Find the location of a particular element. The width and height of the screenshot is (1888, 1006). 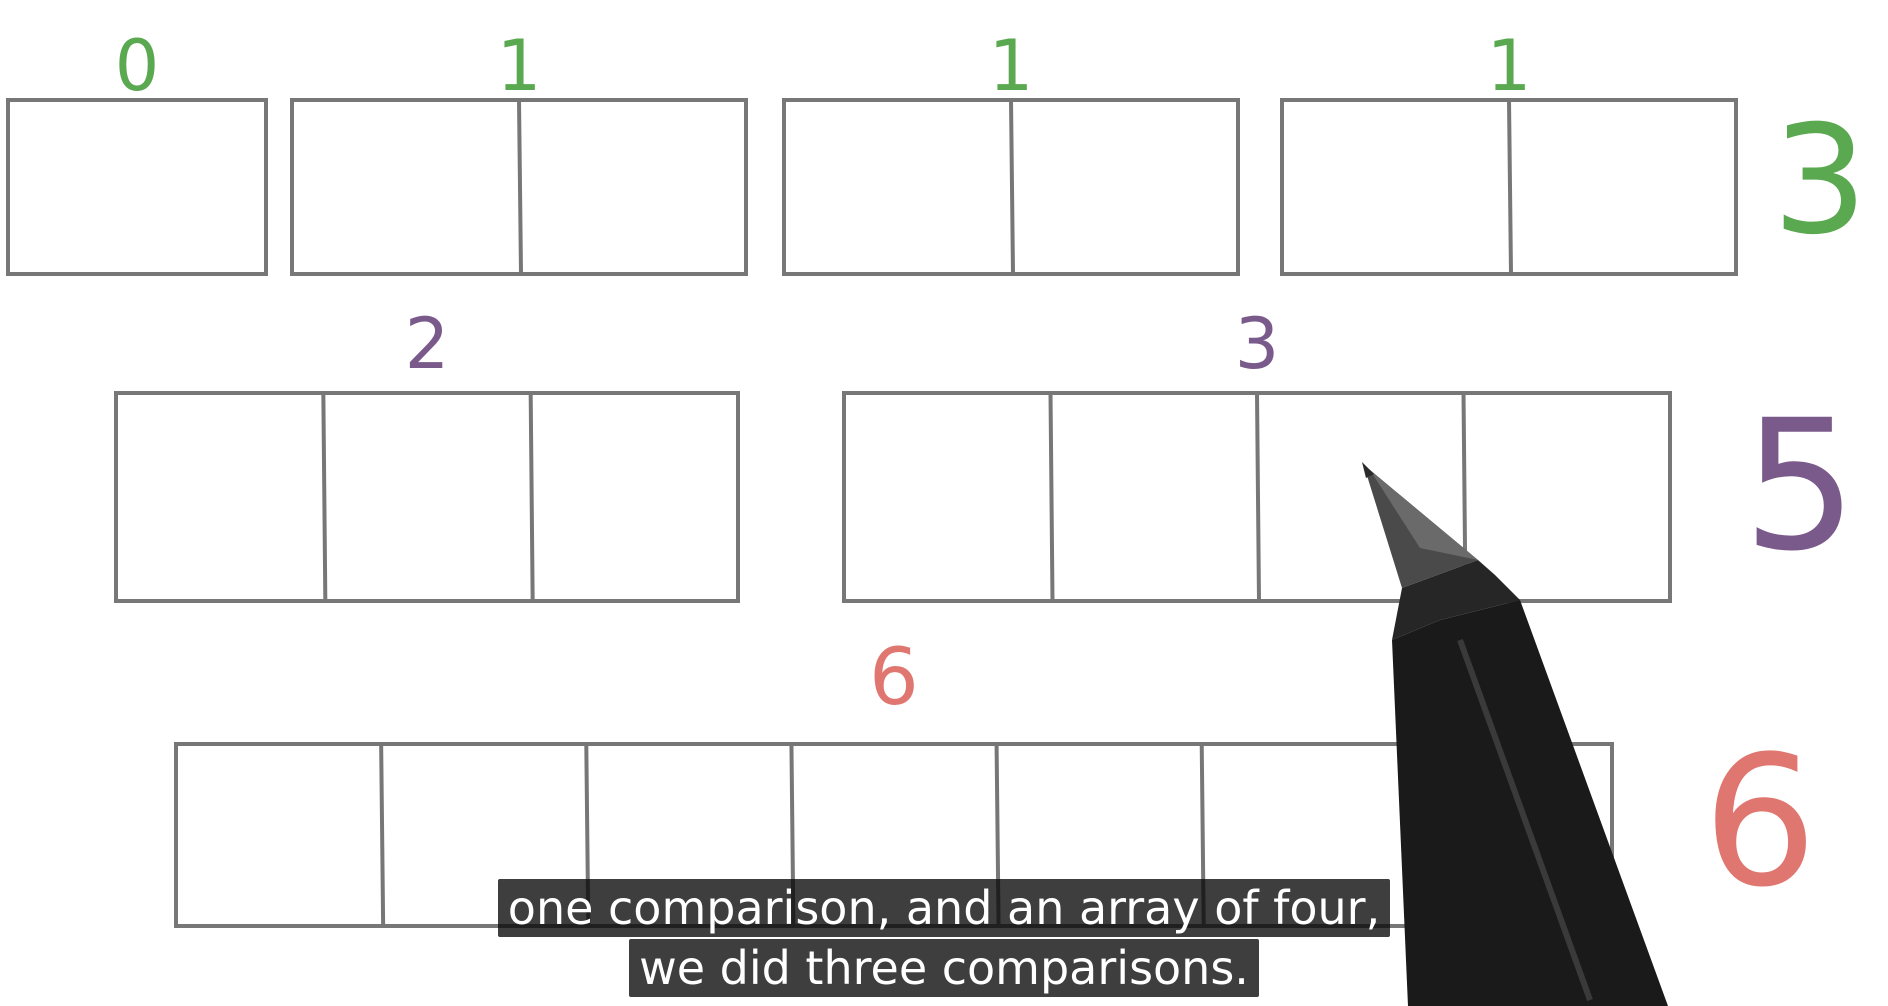

row-total-2: 5 is located at coordinates (1800, 486).